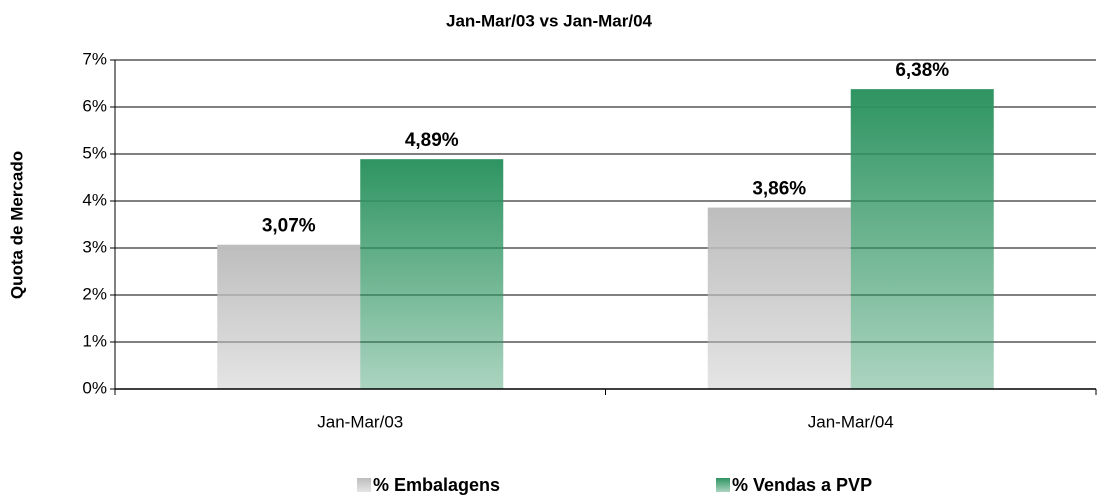 This screenshot has height=497, width=1098. I want to click on data-label: 4,89%, so click(432, 140).